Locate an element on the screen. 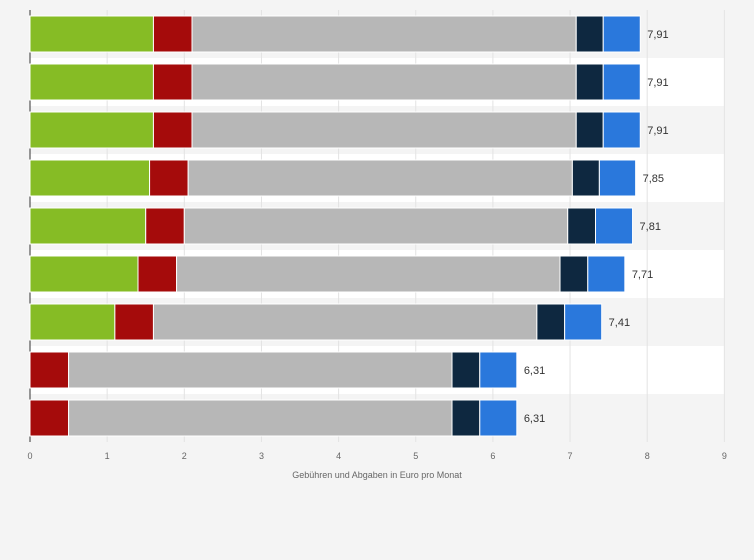 The height and width of the screenshot is (560, 754). total-label-row-6: 7,71 is located at coordinates (642, 275).